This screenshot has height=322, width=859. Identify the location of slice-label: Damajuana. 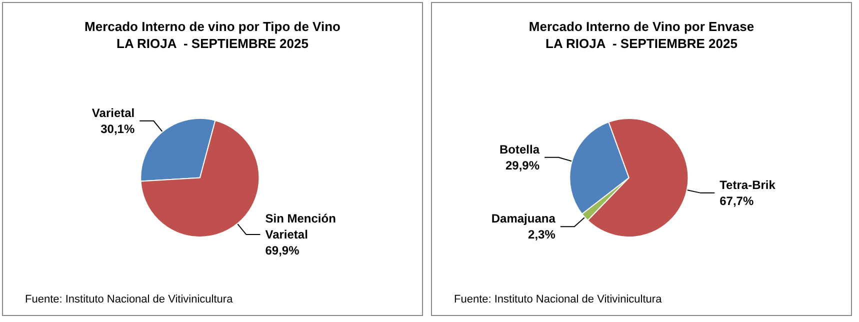
(523, 219).